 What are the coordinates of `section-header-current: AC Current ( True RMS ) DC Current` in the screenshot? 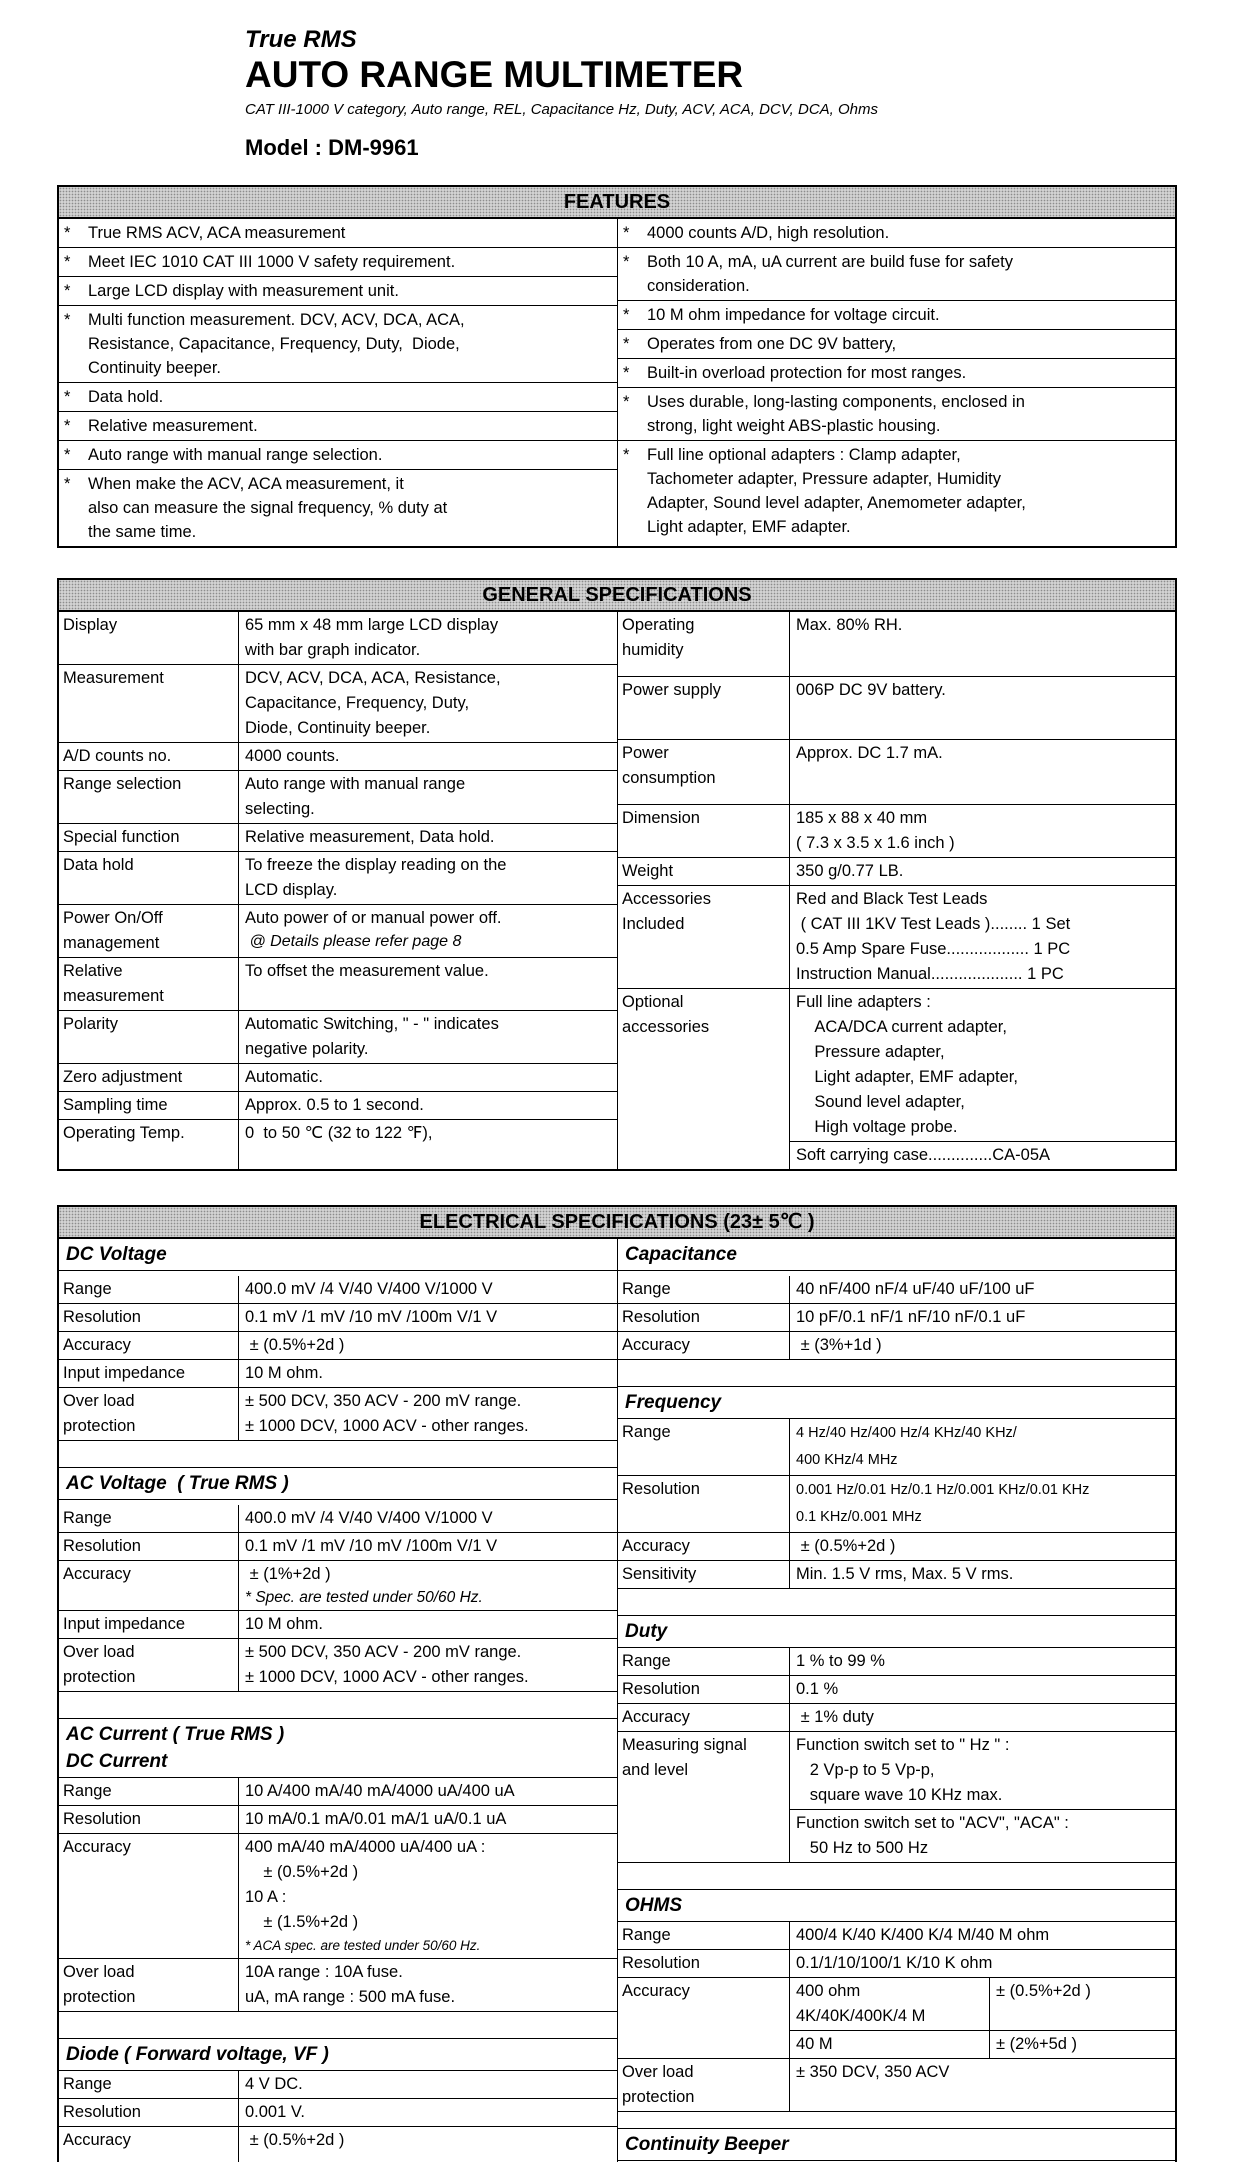 It's located at (338, 1747).